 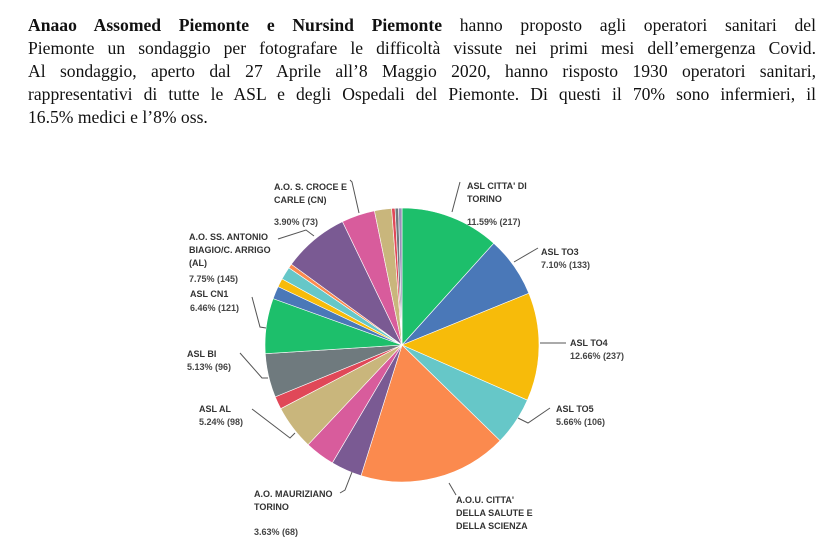 I want to click on pct-asl-to4: 12.66% (237), so click(x=597, y=356).